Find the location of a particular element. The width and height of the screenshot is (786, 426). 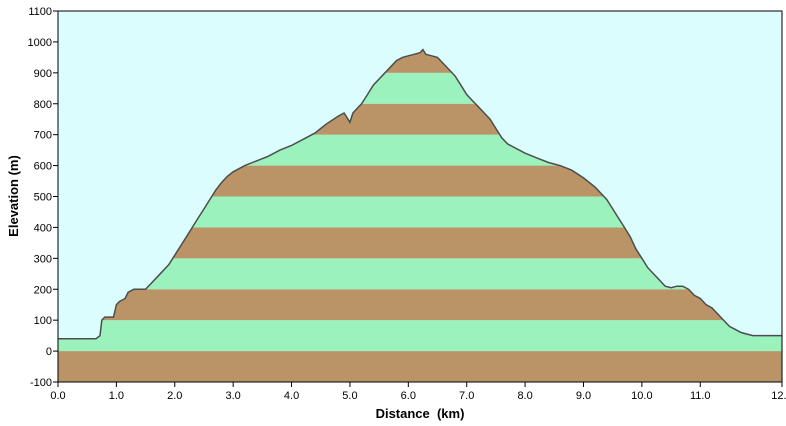

x-tick-label: 3.0 is located at coordinates (233, 396).